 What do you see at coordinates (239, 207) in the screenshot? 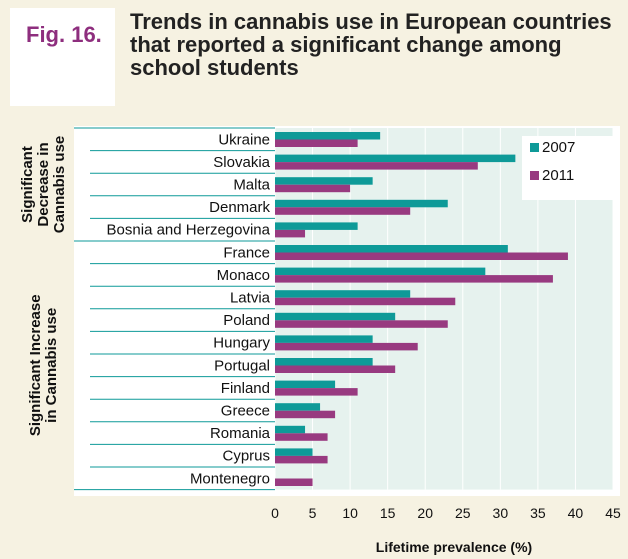
I see `category-label-denmark: Denmark` at bounding box center [239, 207].